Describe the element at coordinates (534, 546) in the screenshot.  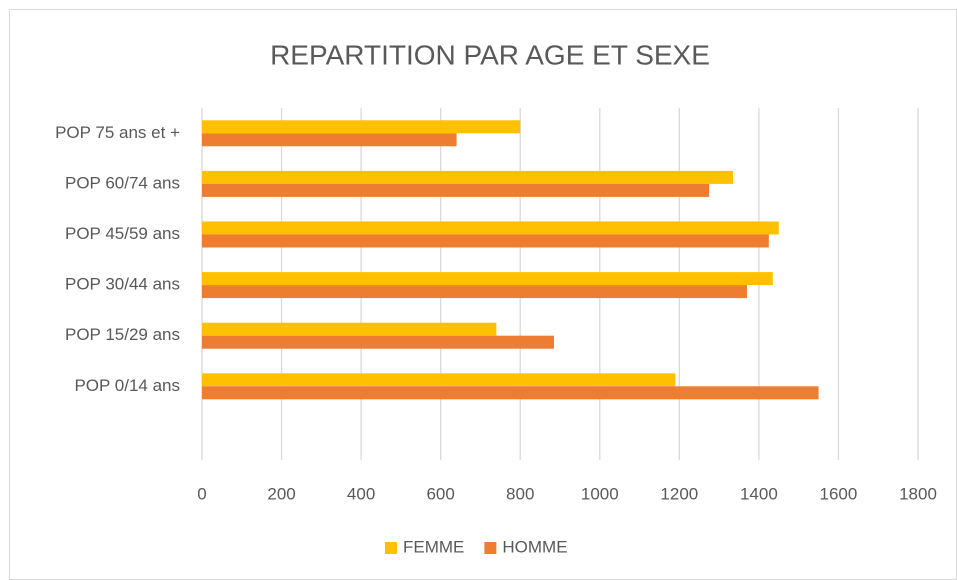
I see `legend-label: HOMME` at that location.